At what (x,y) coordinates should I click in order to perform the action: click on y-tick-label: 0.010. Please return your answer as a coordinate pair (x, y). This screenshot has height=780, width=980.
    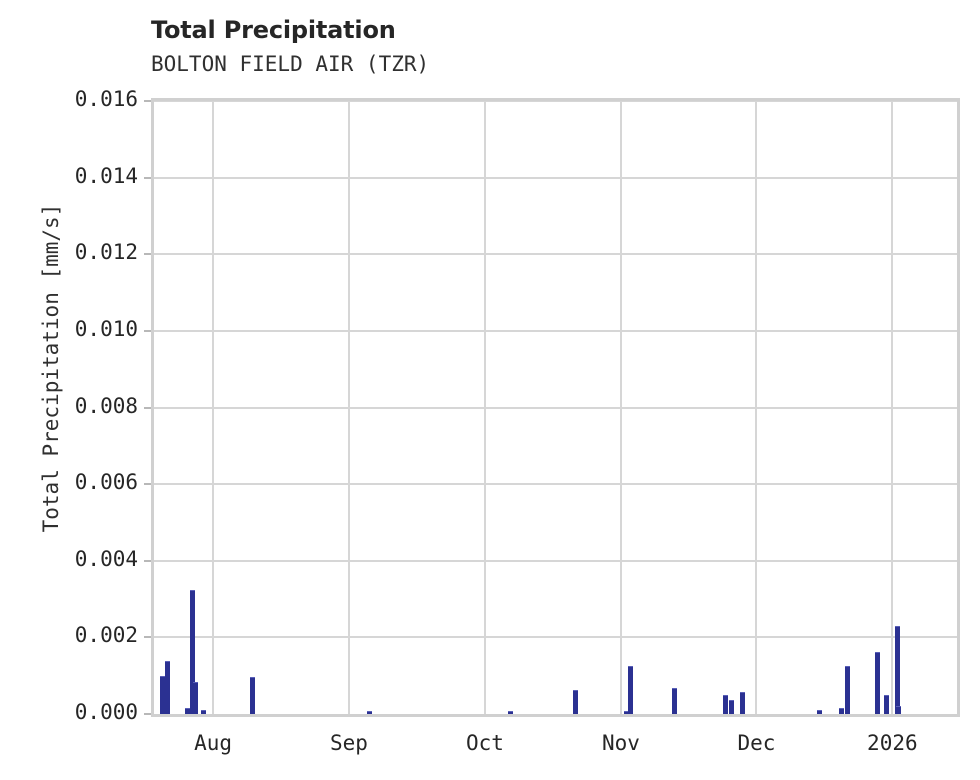
    Looking at the image, I should click on (106, 328).